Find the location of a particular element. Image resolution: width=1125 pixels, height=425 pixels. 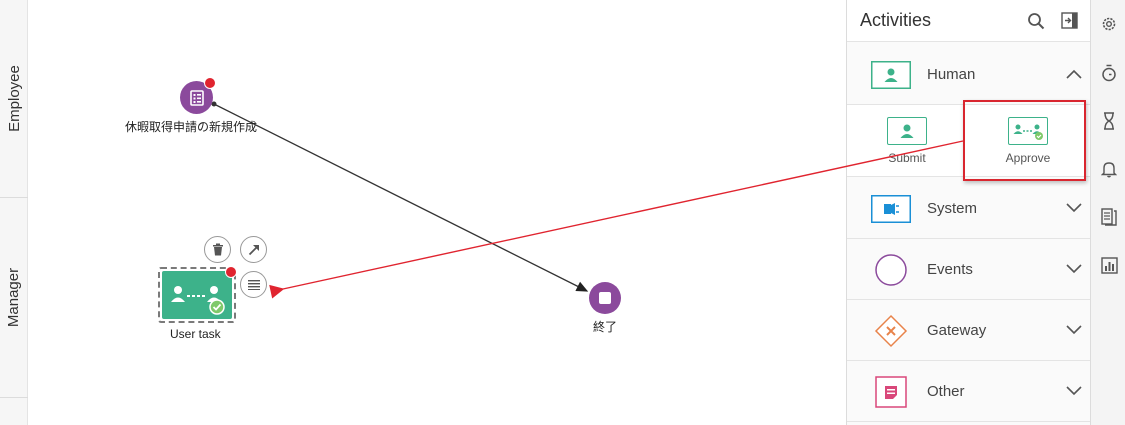

collapse-panel-icon is located at coordinates (1069, 20).